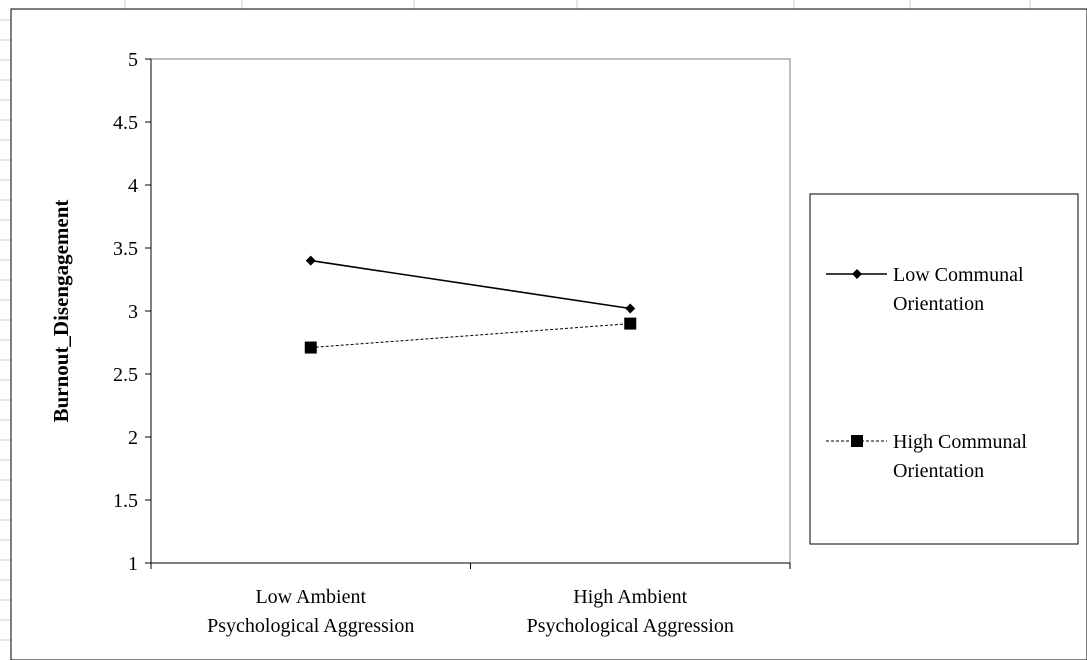 The width and height of the screenshot is (1087, 660). What do you see at coordinates (958, 275) in the screenshot?
I see `legend-label: Low Communal` at bounding box center [958, 275].